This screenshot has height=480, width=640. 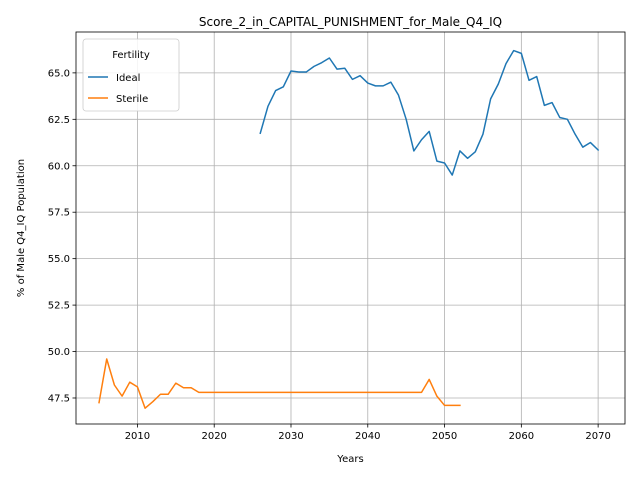 I want to click on y-axis: 47.5 50.0 52.5 55.0 57.5 60.0 62.5 65.0, so click(x=62, y=236).